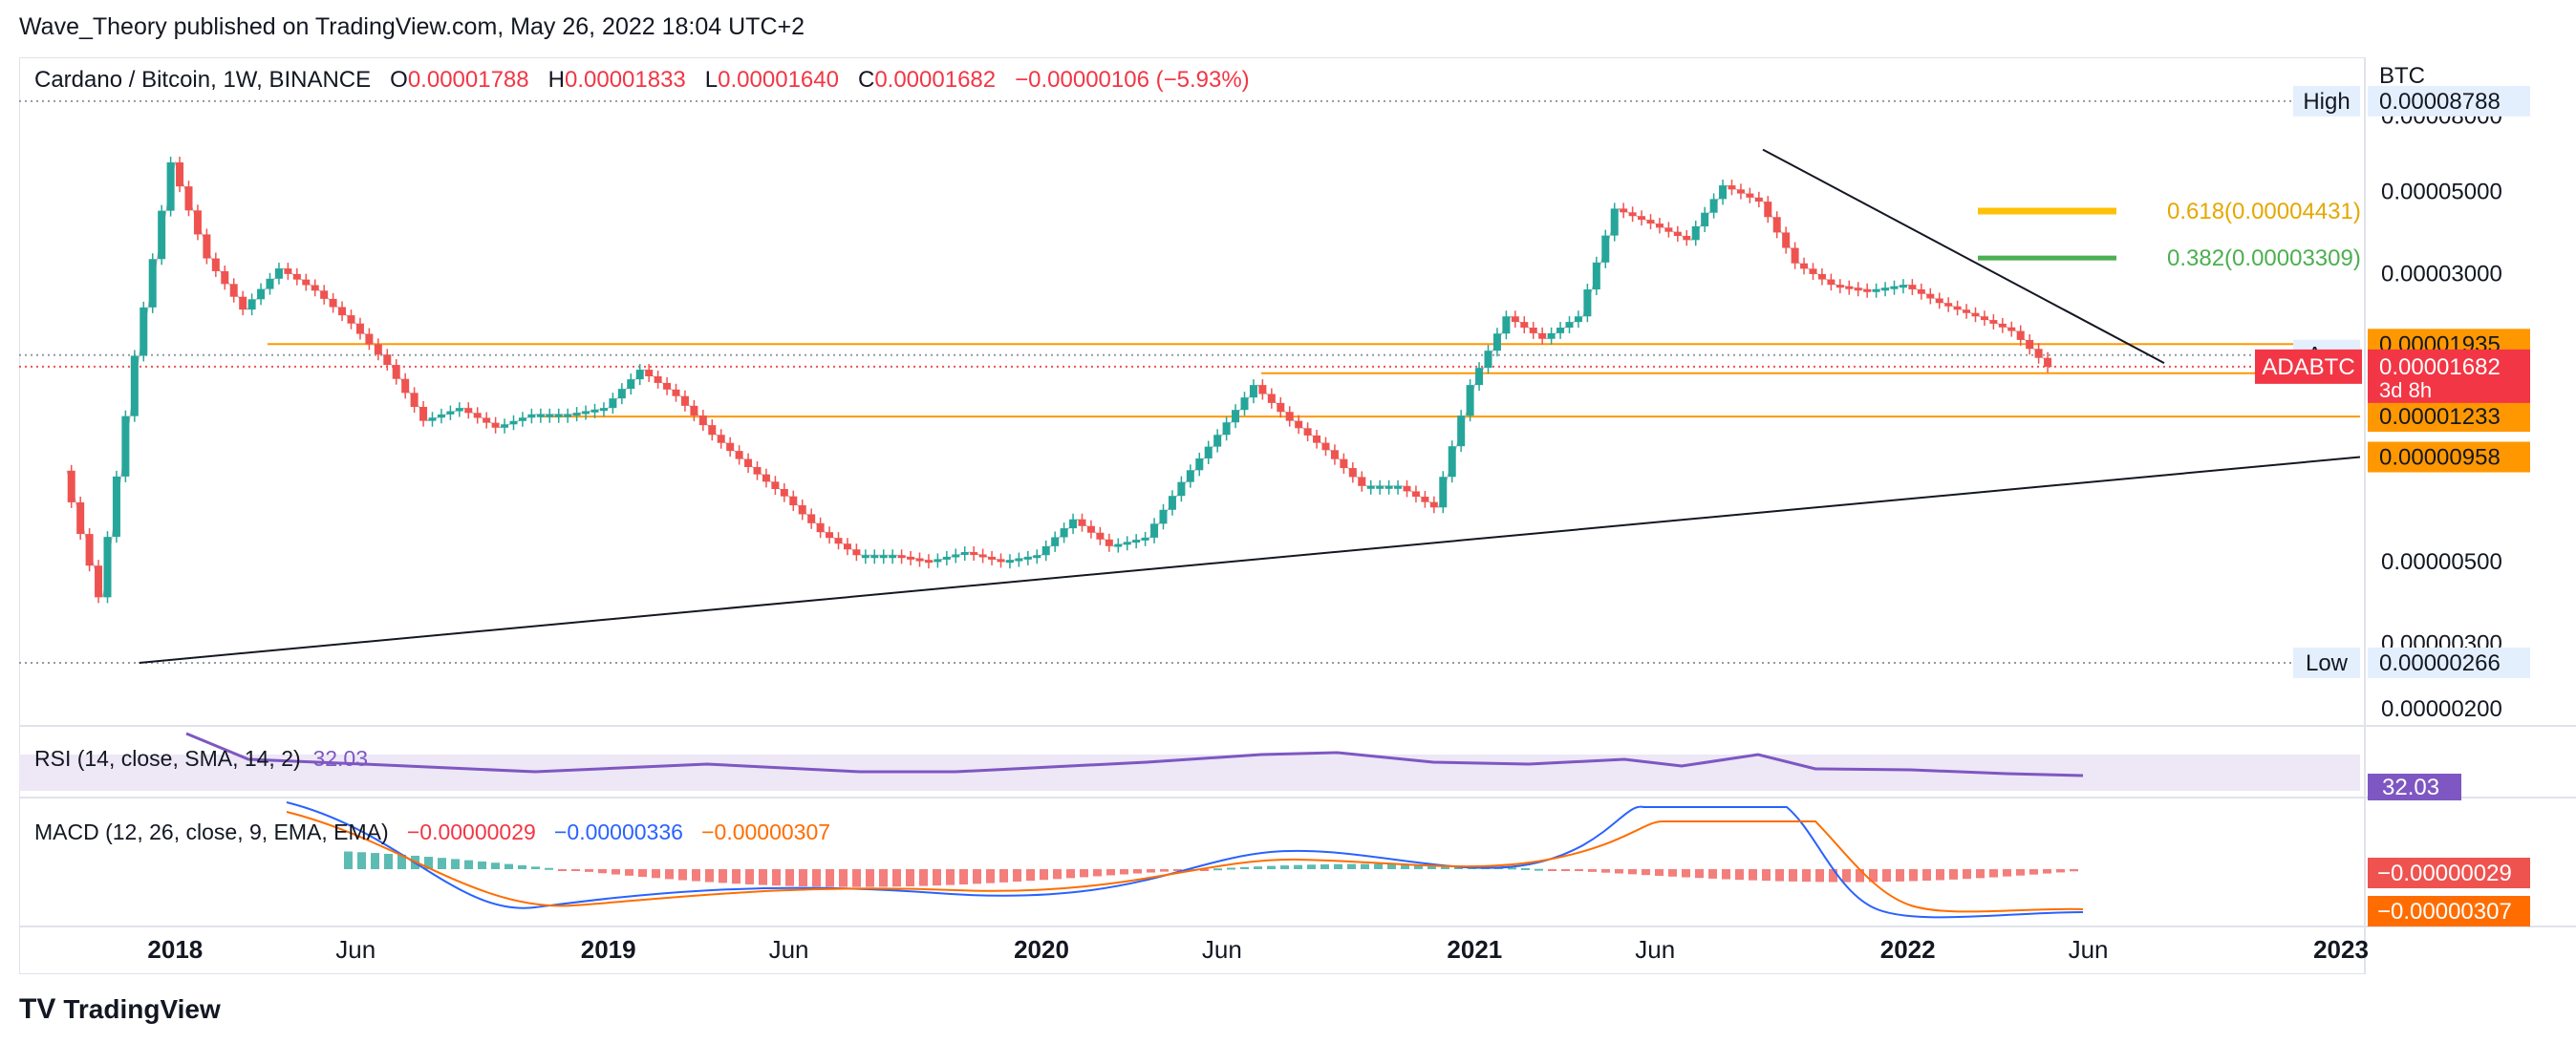  Describe the element at coordinates (1474, 950) in the screenshot. I see `time-axis-tick: 2021` at that location.